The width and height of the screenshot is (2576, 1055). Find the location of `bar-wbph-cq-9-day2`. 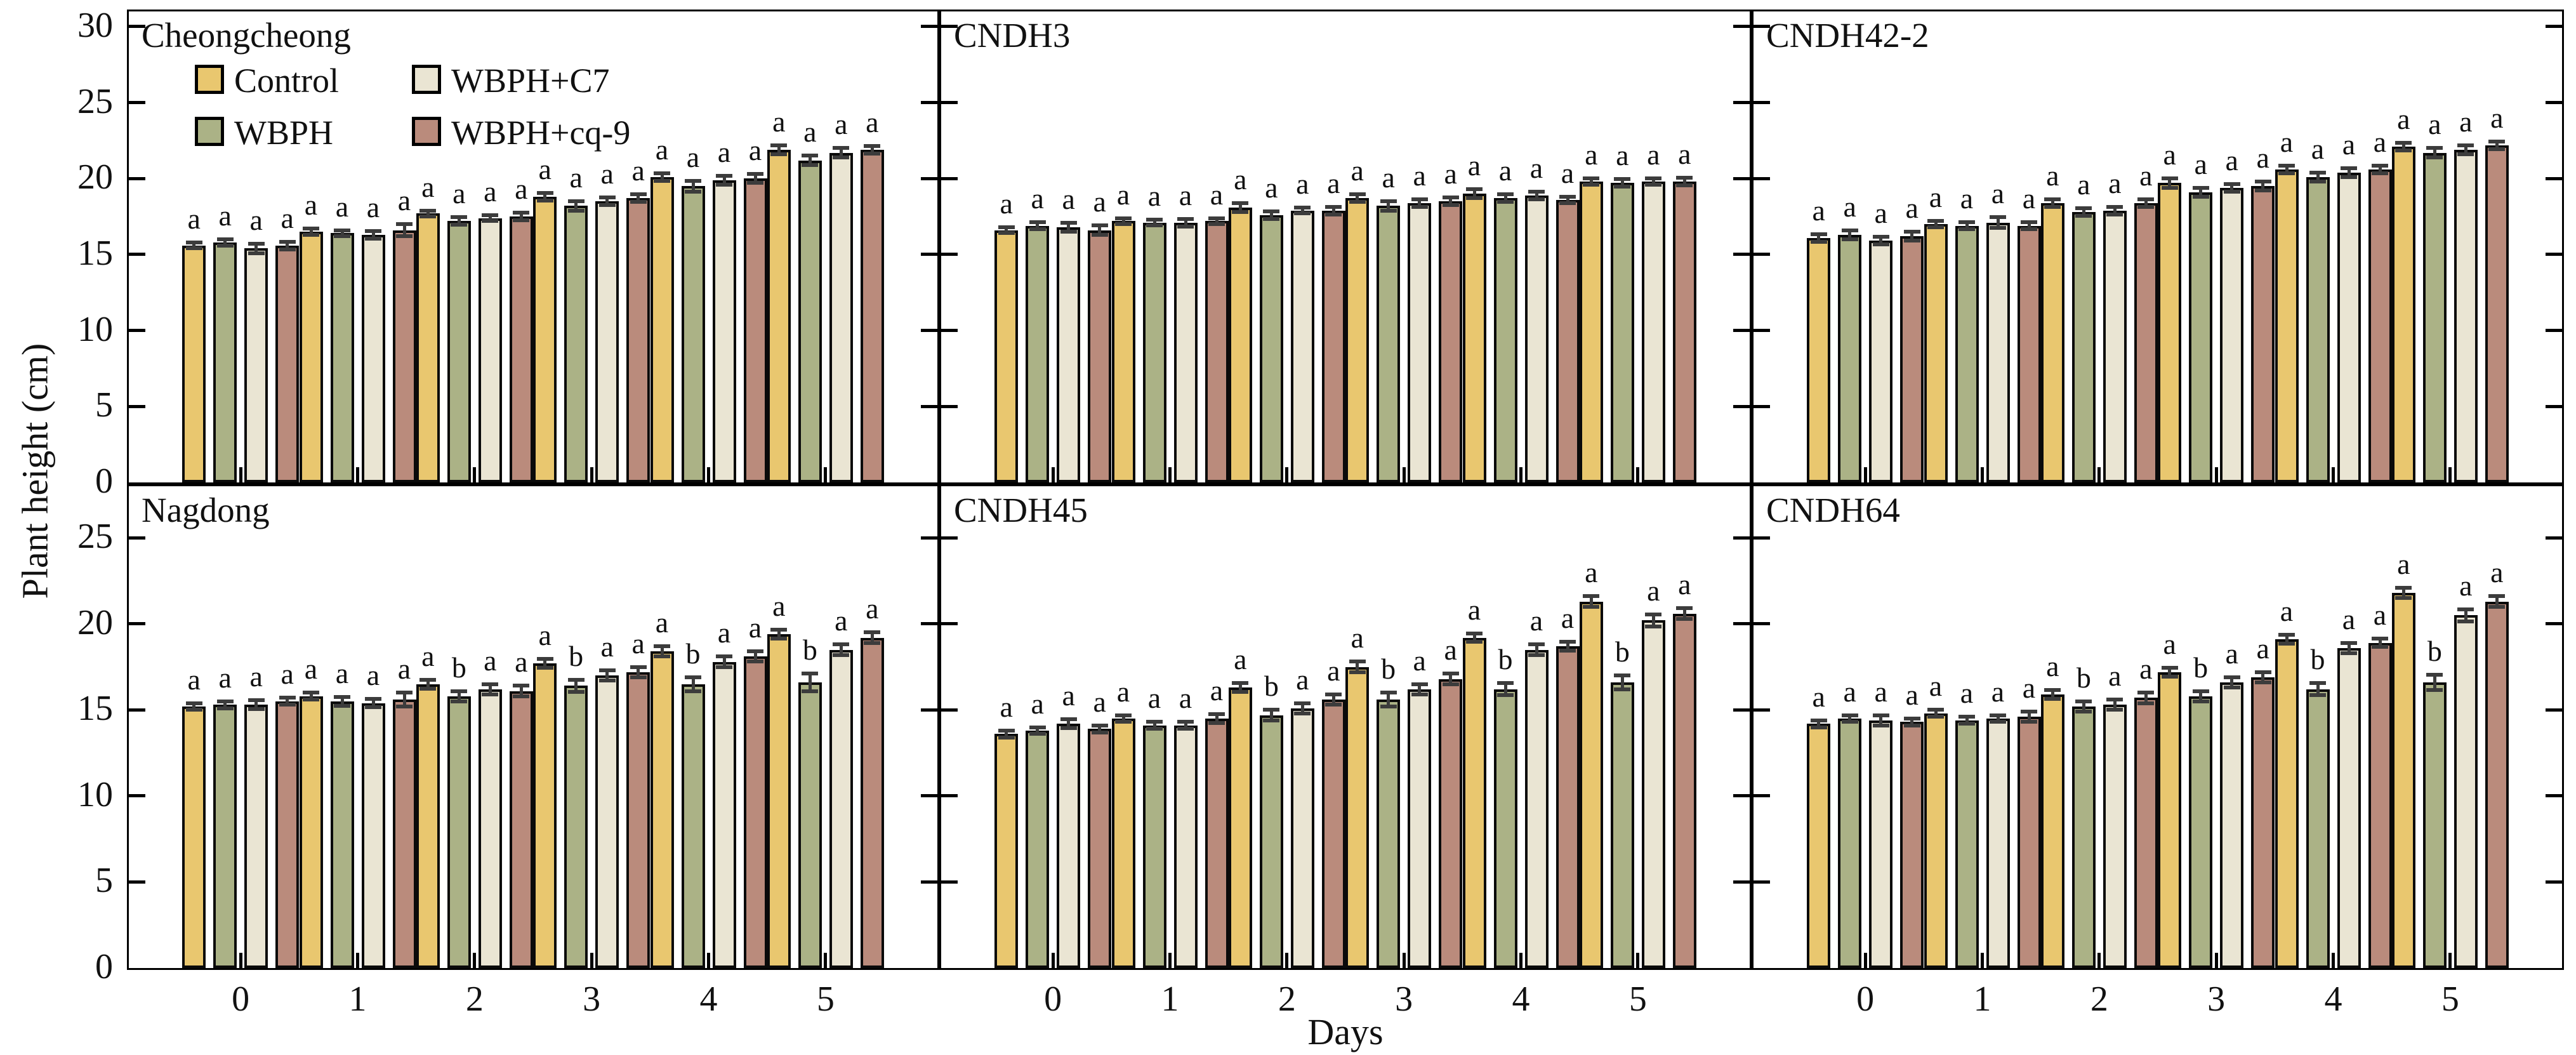

bar-wbph-cq-9-day2 is located at coordinates (1333, 346).